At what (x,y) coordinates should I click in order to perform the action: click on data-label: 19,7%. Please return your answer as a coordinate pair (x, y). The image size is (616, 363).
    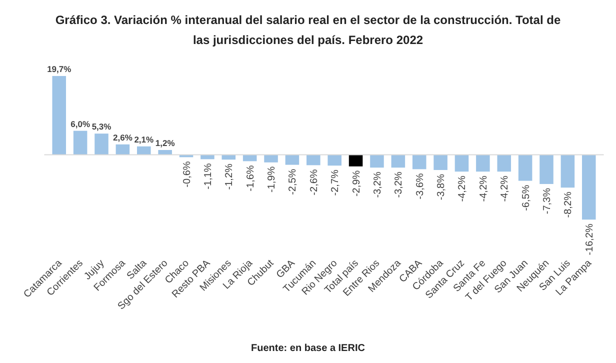
    Looking at the image, I should click on (59, 69).